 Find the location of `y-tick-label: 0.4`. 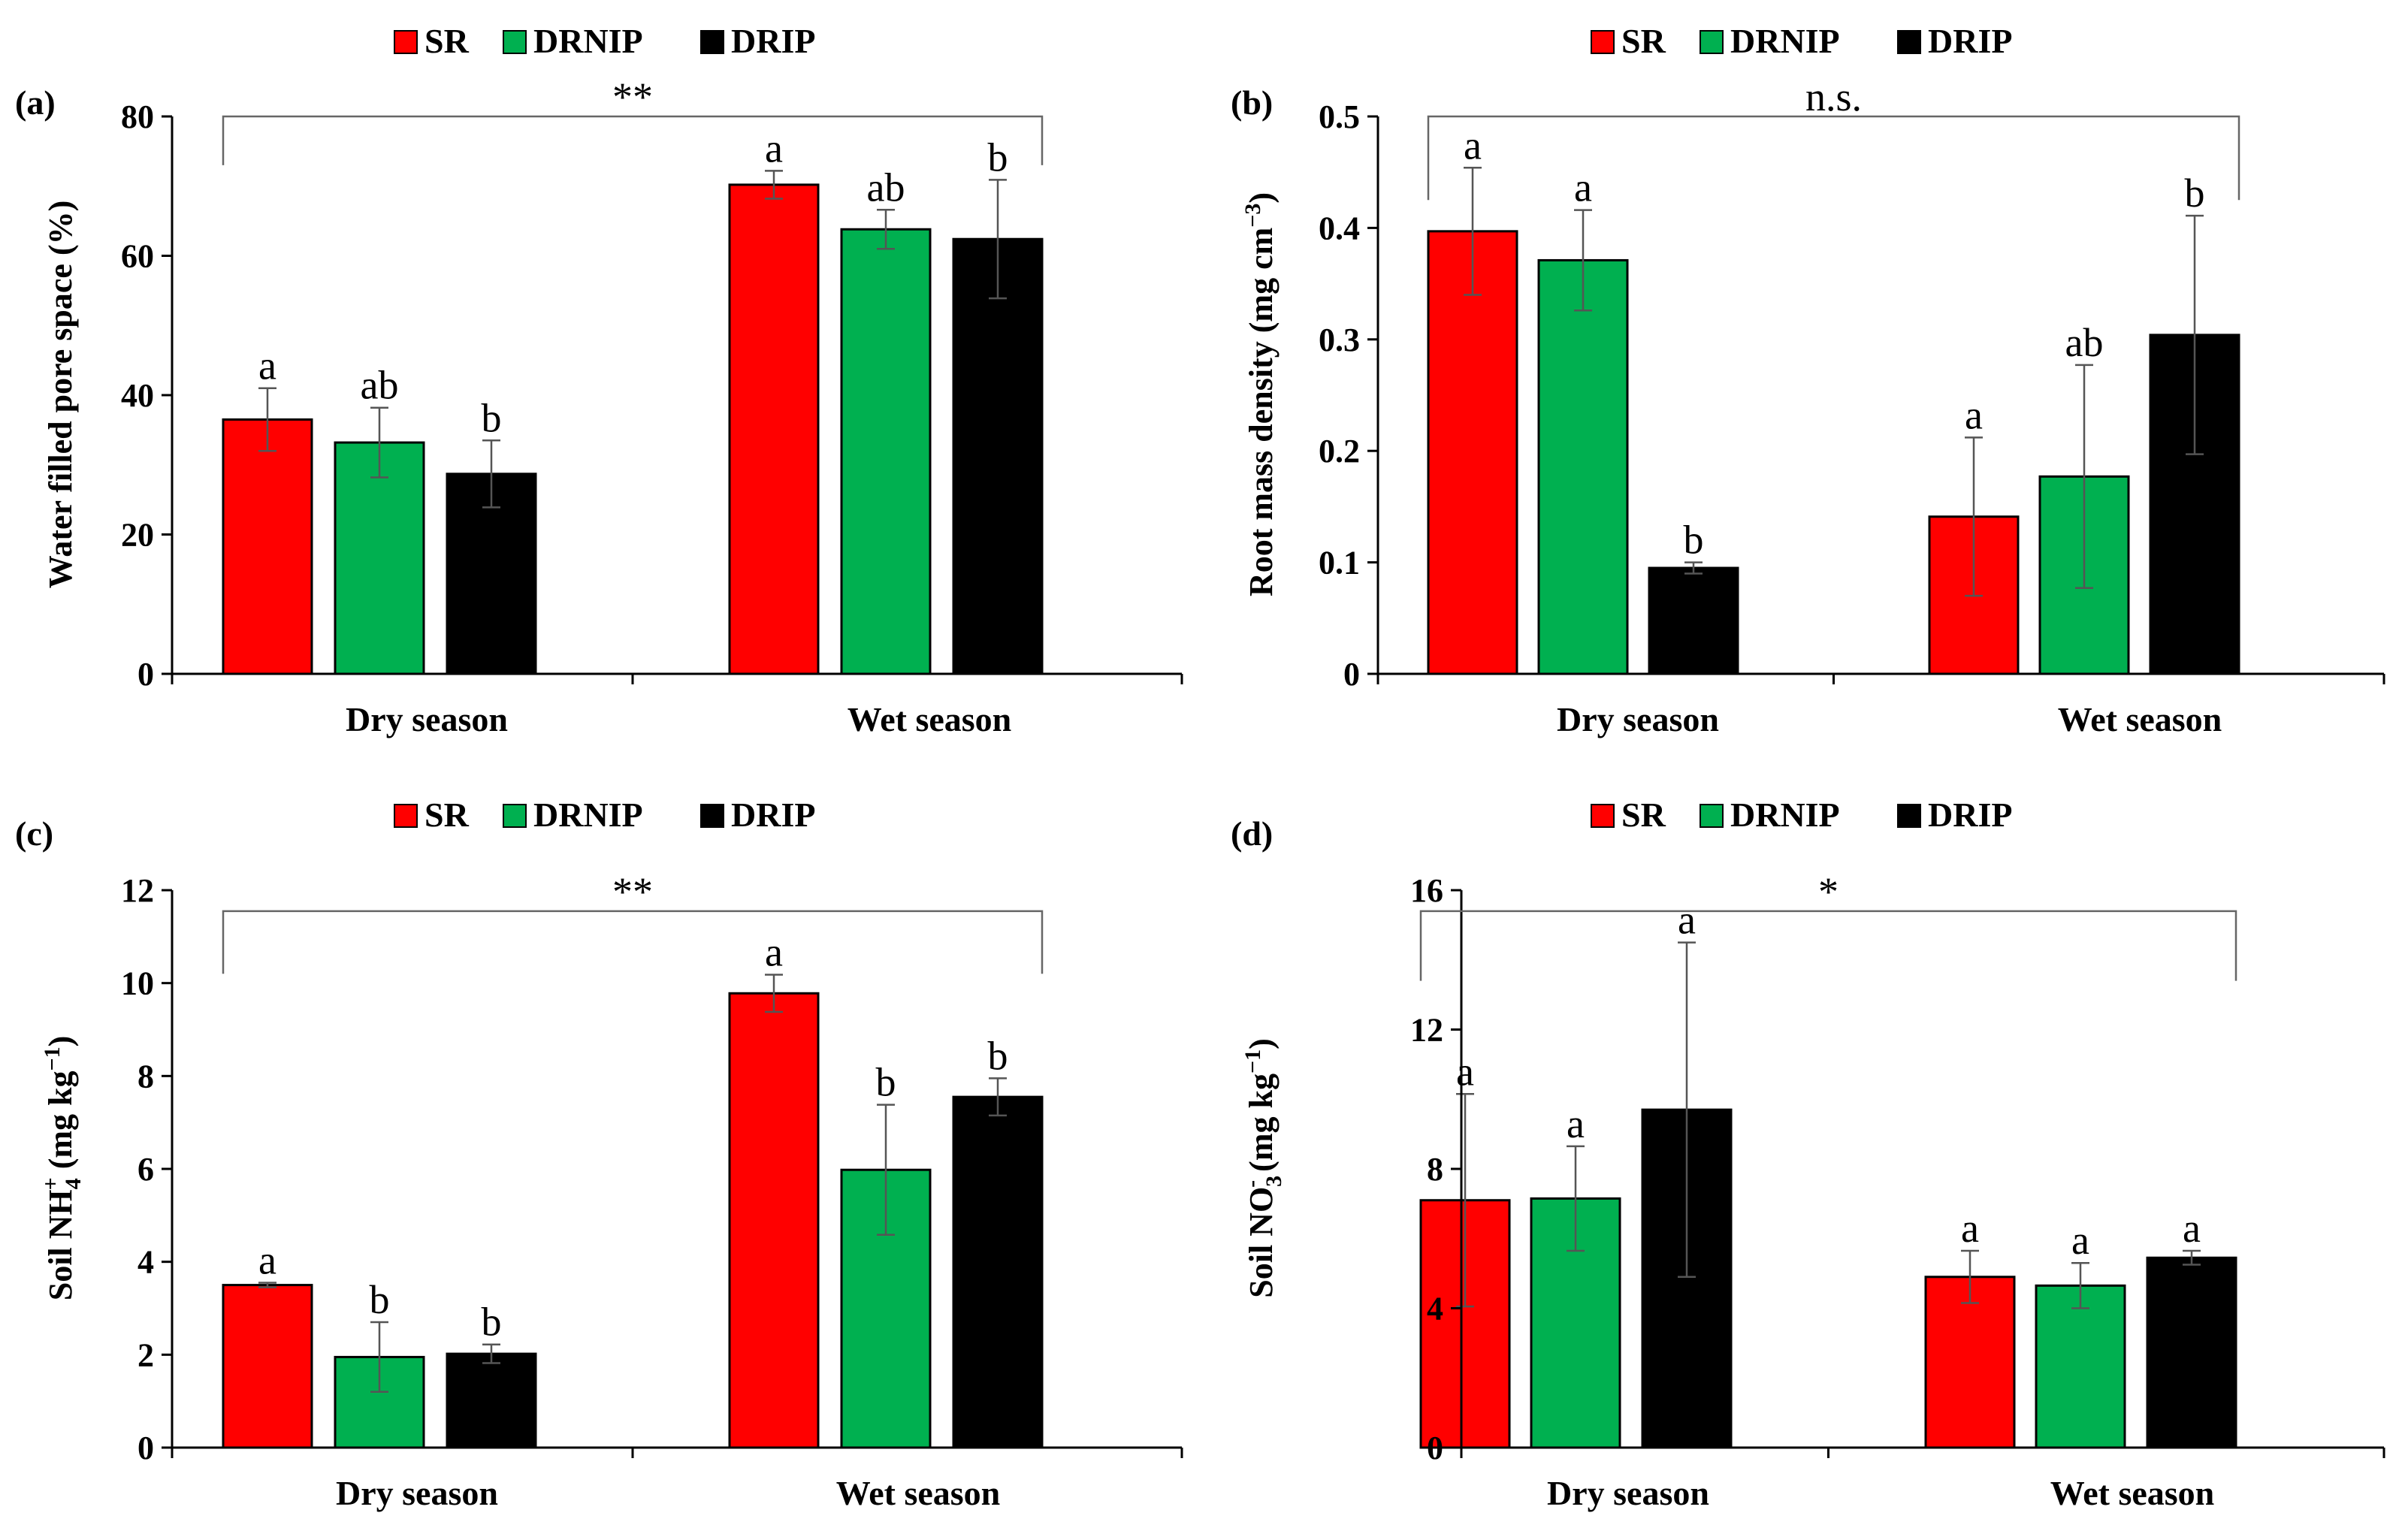

y-tick-label: 0.4 is located at coordinates (1339, 228).